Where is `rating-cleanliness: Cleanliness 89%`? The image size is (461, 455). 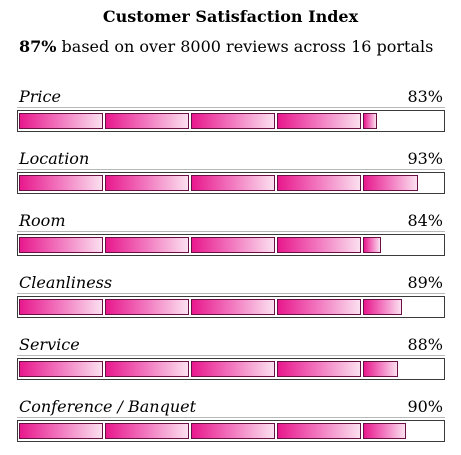 rating-cleanliness: Cleanliness 89% is located at coordinates (231, 296).